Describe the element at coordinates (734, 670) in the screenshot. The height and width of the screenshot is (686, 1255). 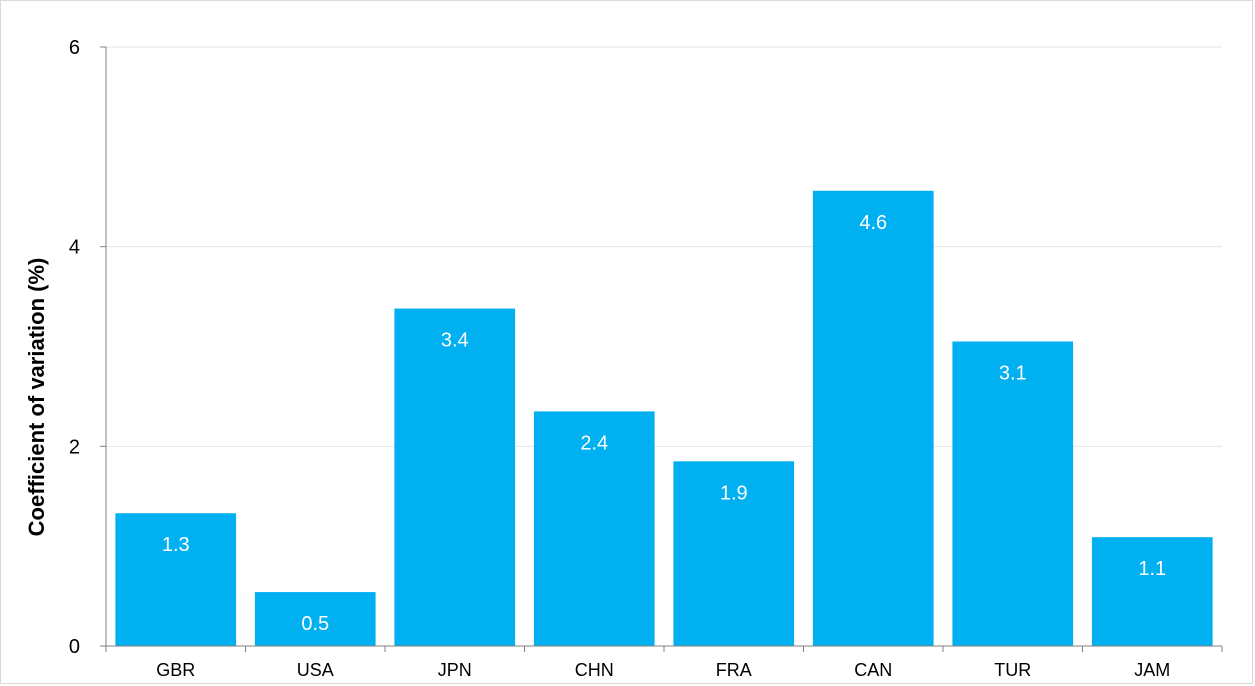
I see `x-category-label: FRA` at that location.